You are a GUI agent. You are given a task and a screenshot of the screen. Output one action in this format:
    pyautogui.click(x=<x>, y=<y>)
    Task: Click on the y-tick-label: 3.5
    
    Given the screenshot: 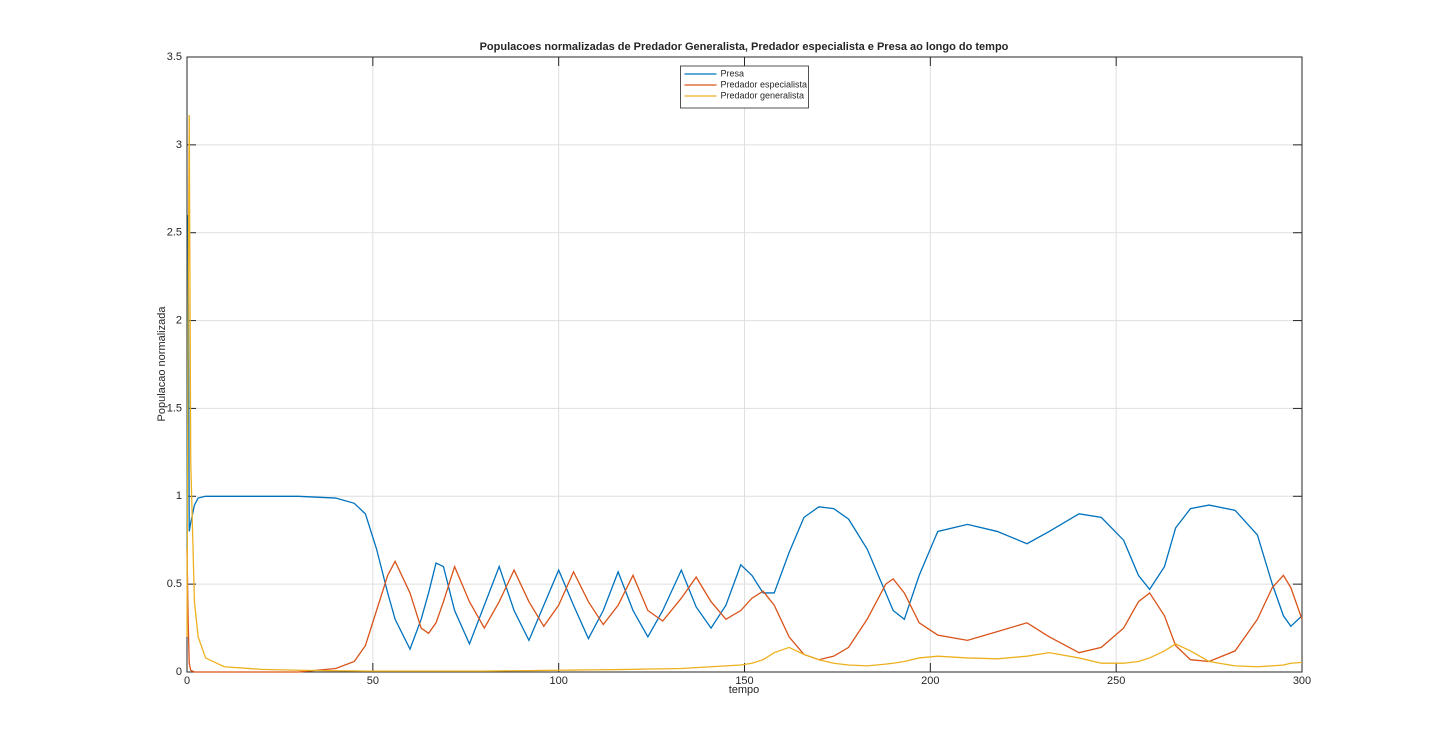 What is the action you would take?
    pyautogui.click(x=174, y=57)
    